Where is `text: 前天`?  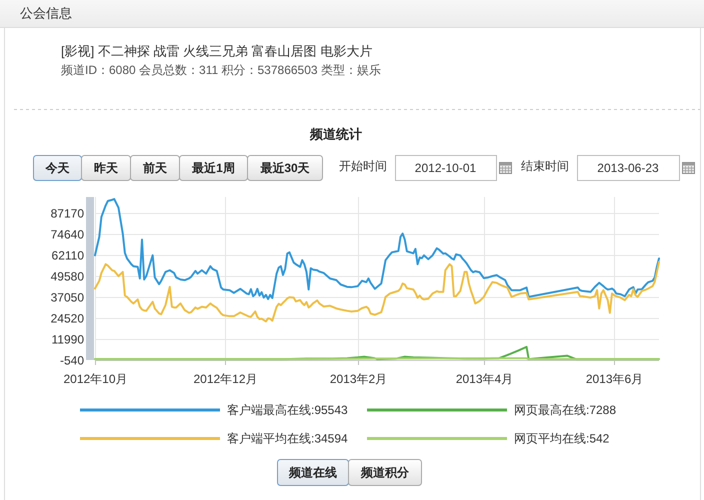
text: 前天 is located at coordinates (155, 168).